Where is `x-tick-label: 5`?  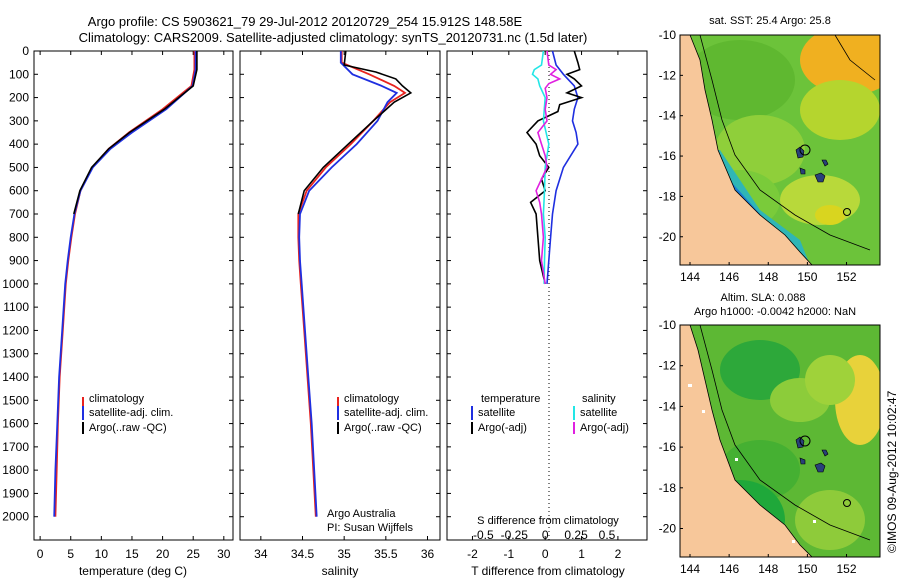
x-tick-label: 5 is located at coordinates (70, 554).